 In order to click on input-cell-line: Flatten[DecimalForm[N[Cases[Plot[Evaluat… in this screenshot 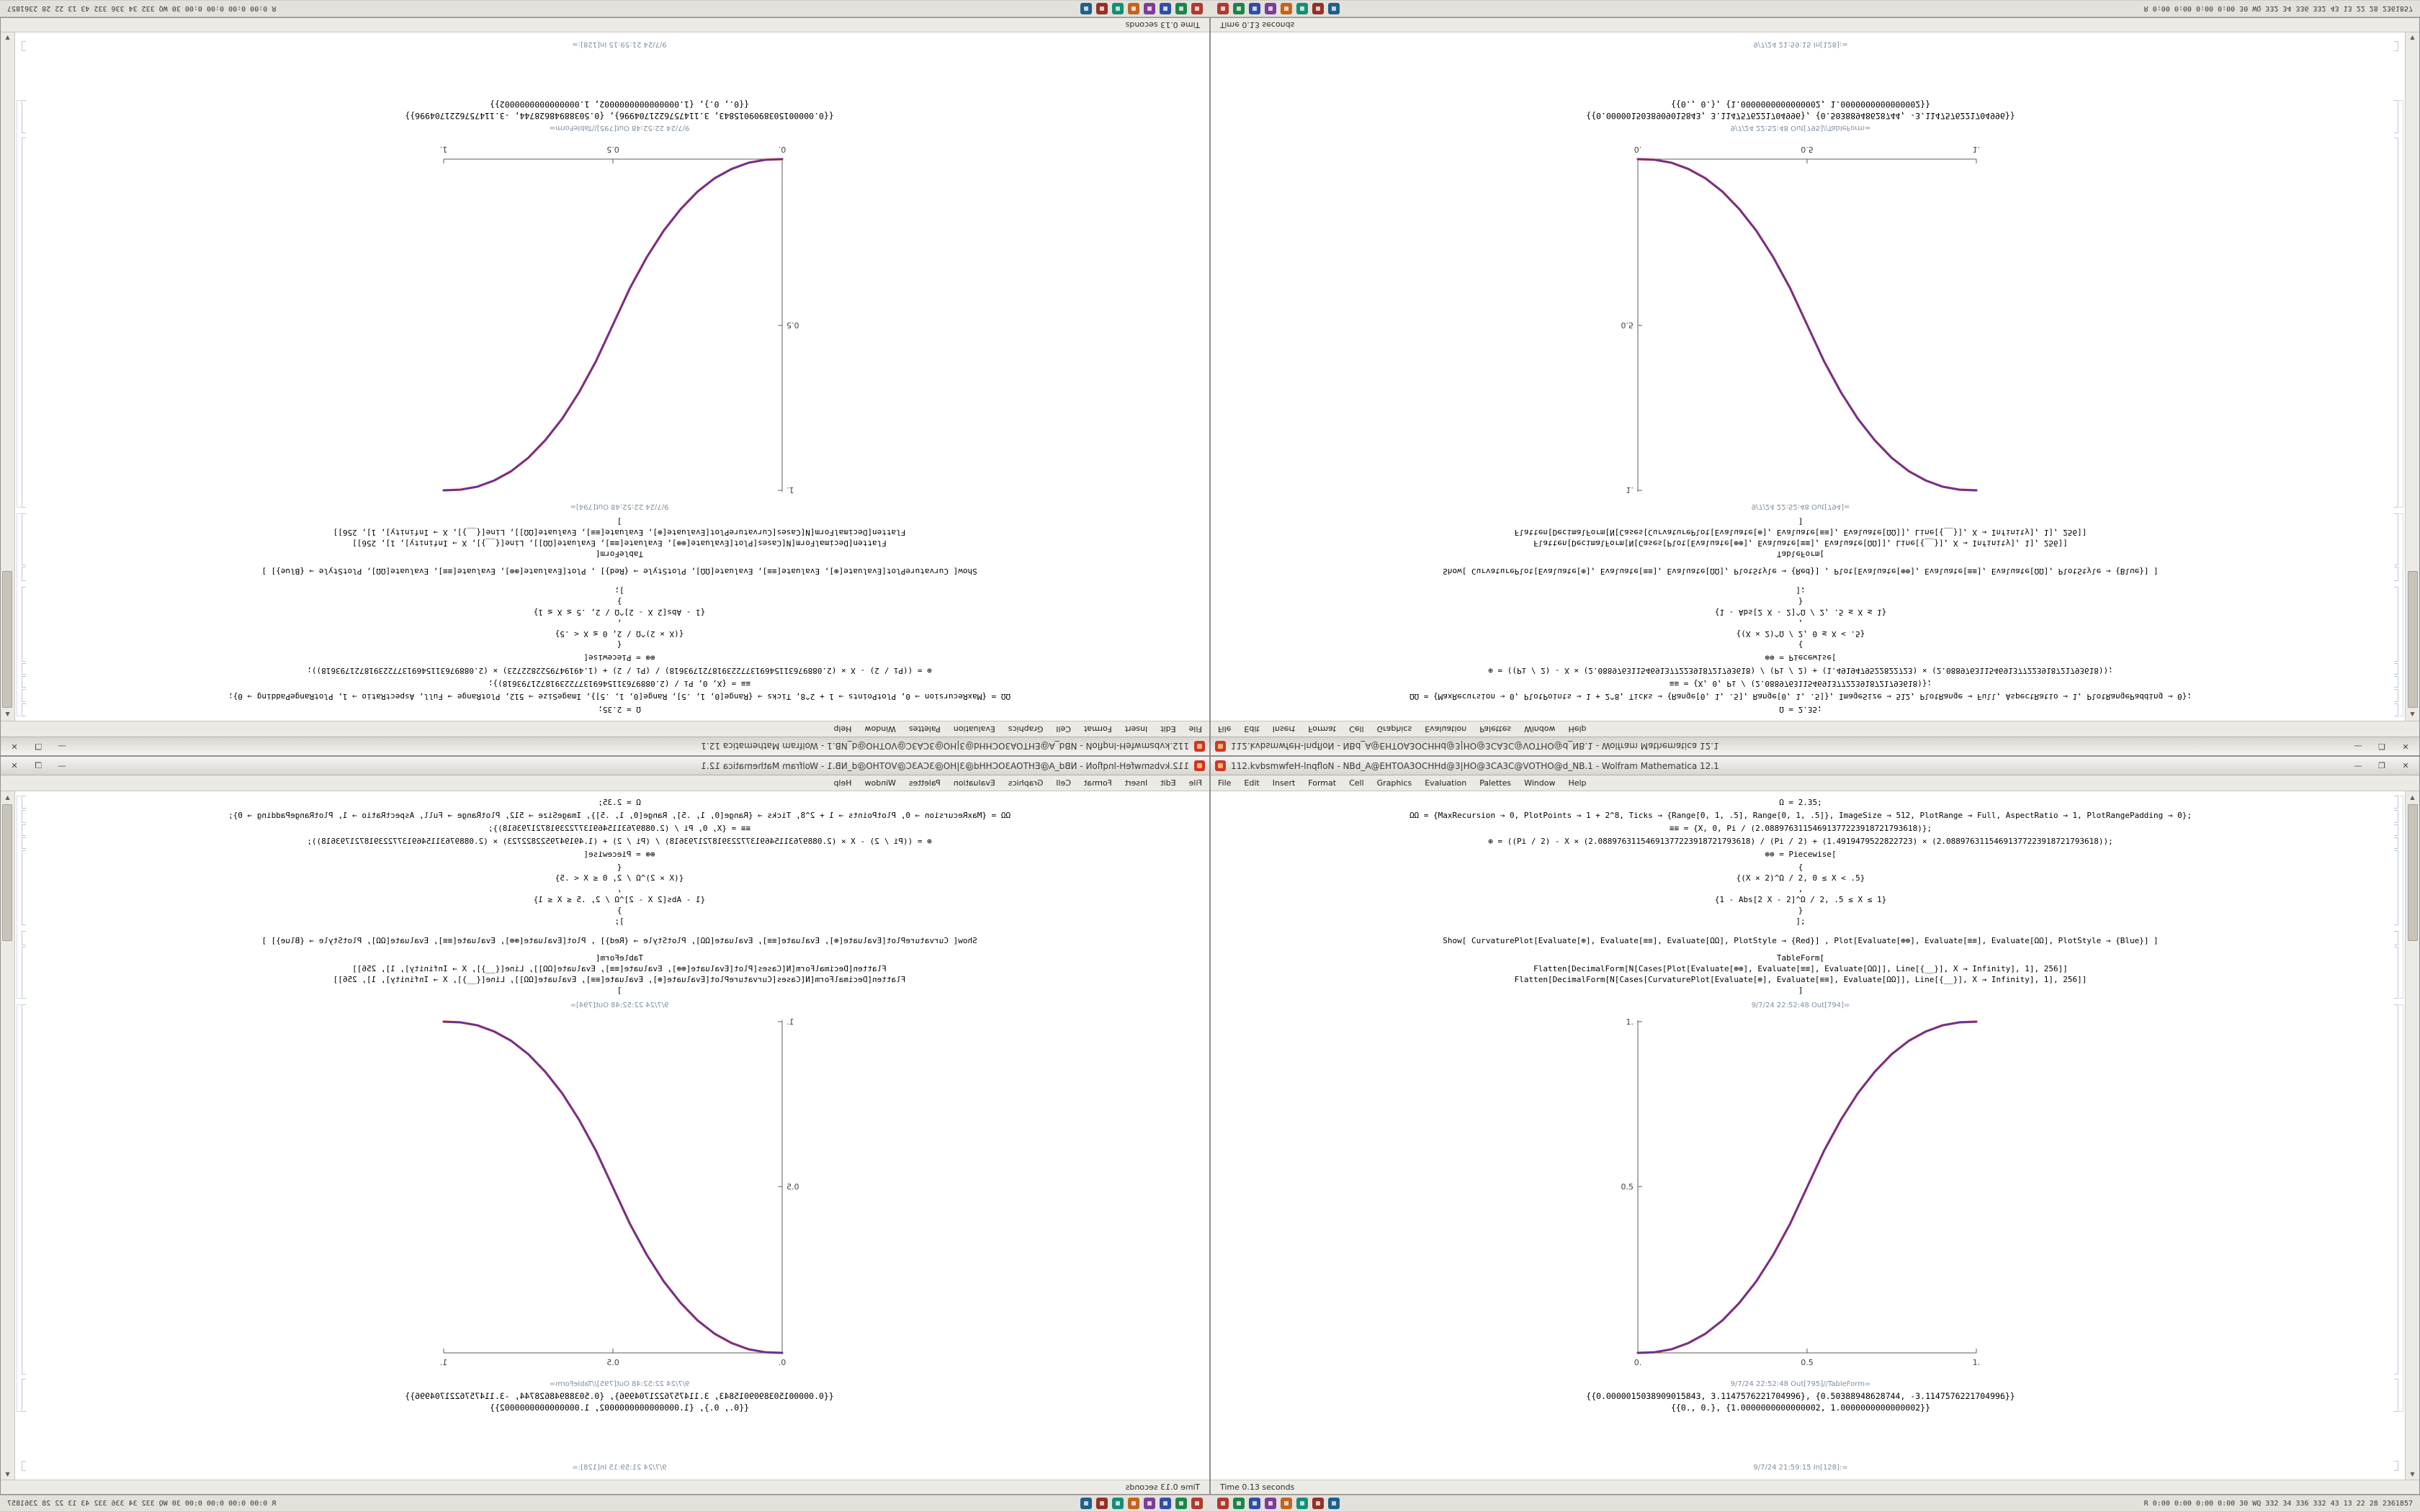, I will do `click(619, 968)`.